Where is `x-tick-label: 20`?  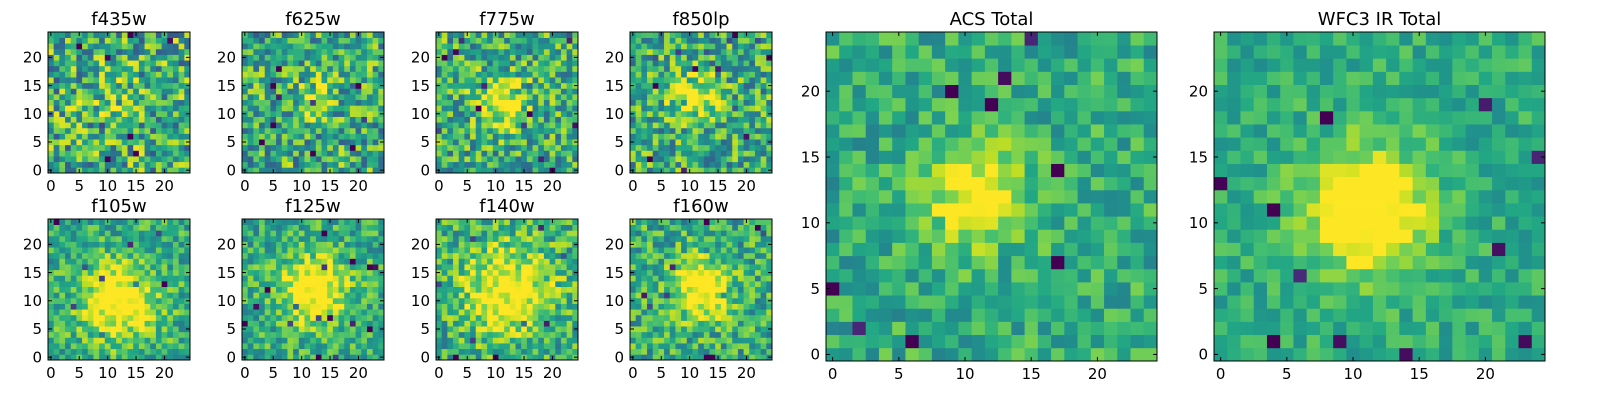 x-tick-label: 20 is located at coordinates (164, 373).